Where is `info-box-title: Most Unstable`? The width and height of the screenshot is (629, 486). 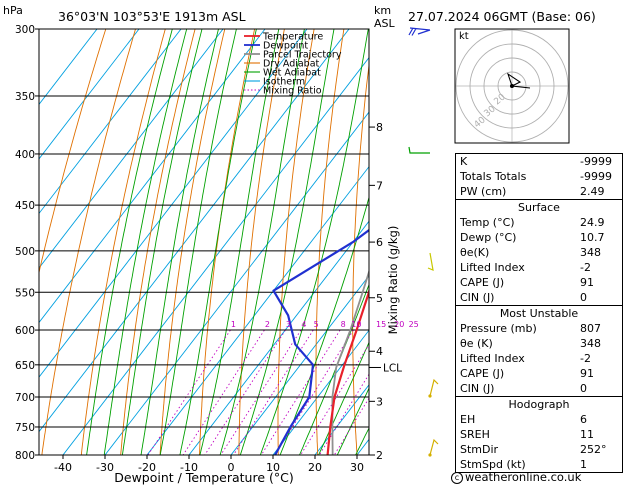 info-box-title: Most Unstable is located at coordinates (539, 313).